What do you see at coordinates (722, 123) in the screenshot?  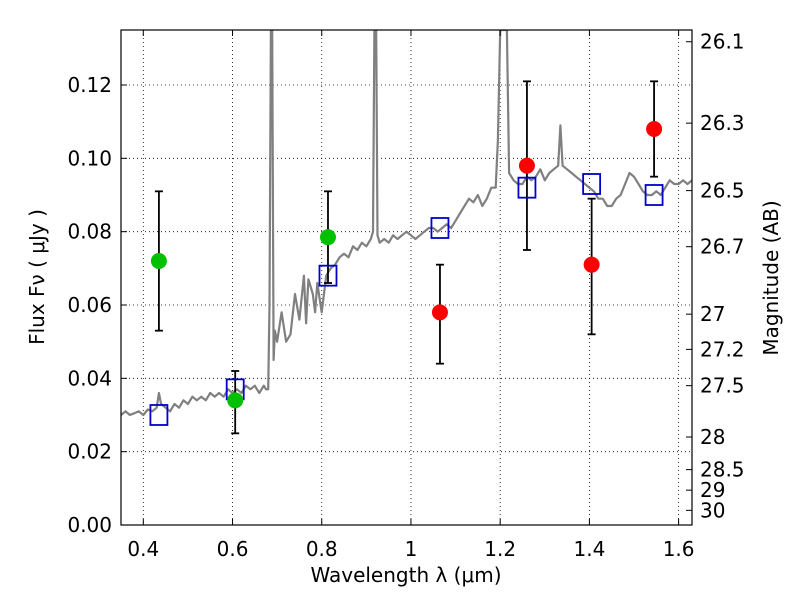 I see `y-right-tick-label: 26.3` at bounding box center [722, 123].